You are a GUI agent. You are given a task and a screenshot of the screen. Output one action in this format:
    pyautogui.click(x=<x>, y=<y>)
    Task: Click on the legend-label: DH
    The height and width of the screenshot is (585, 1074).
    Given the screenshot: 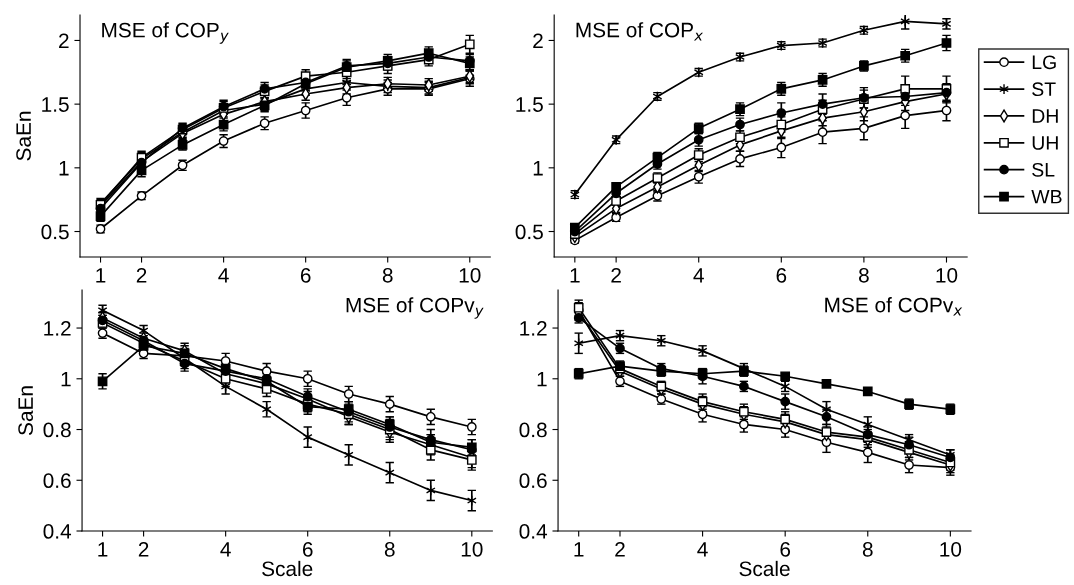 What is the action you would take?
    pyautogui.click(x=1045, y=116)
    